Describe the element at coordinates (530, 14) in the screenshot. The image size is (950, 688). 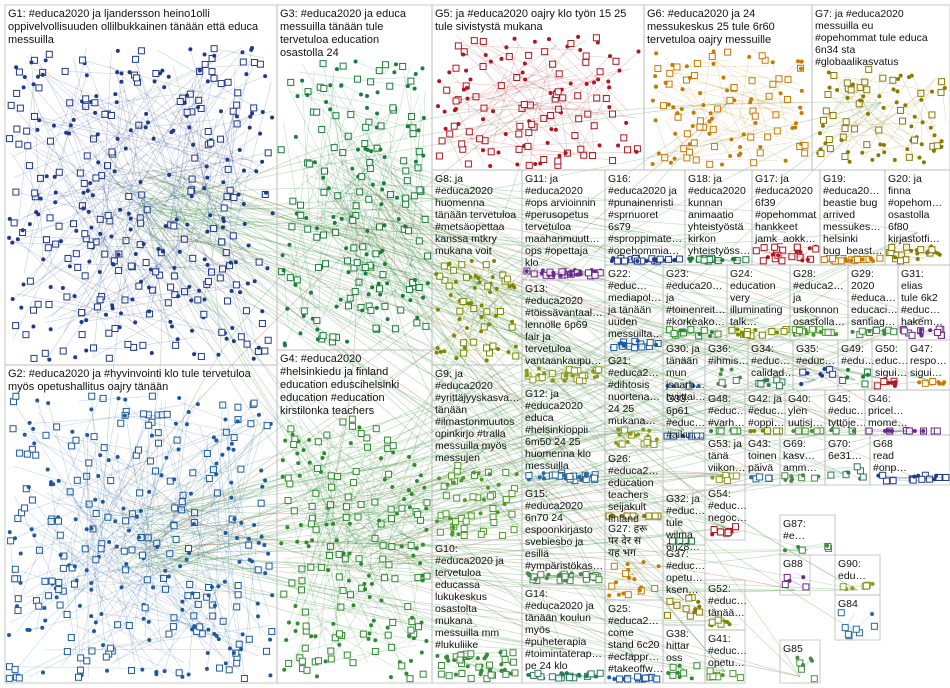
I see `group-label: G5: ja #educa2020 oajry klo työn 15 25` at that location.